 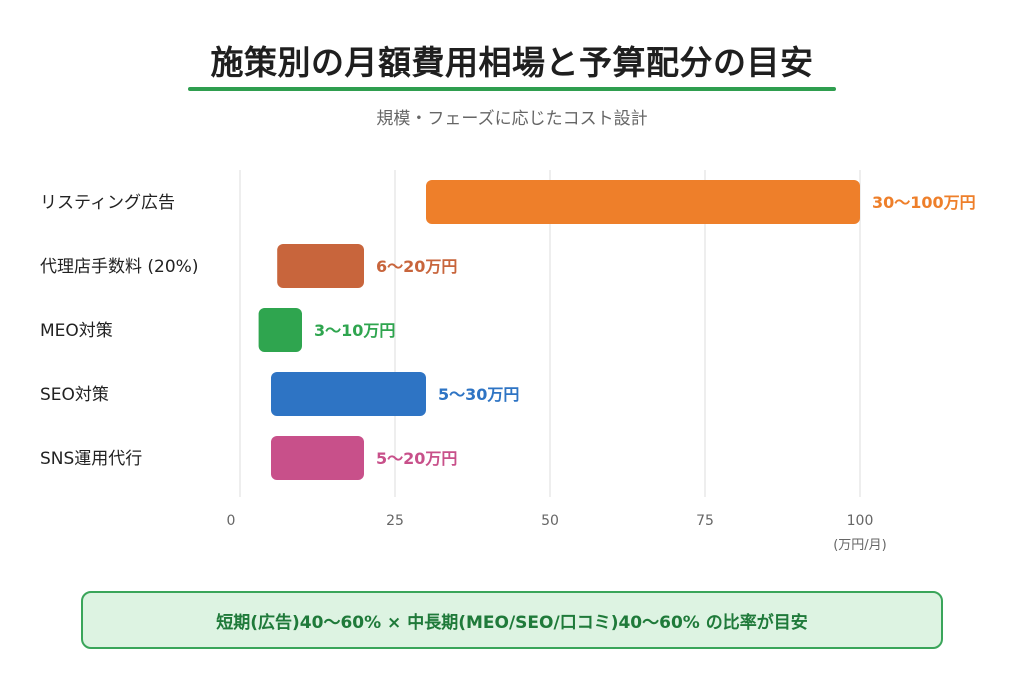 I want to click on x-axis-unit: (万円/月), so click(x=860, y=545).